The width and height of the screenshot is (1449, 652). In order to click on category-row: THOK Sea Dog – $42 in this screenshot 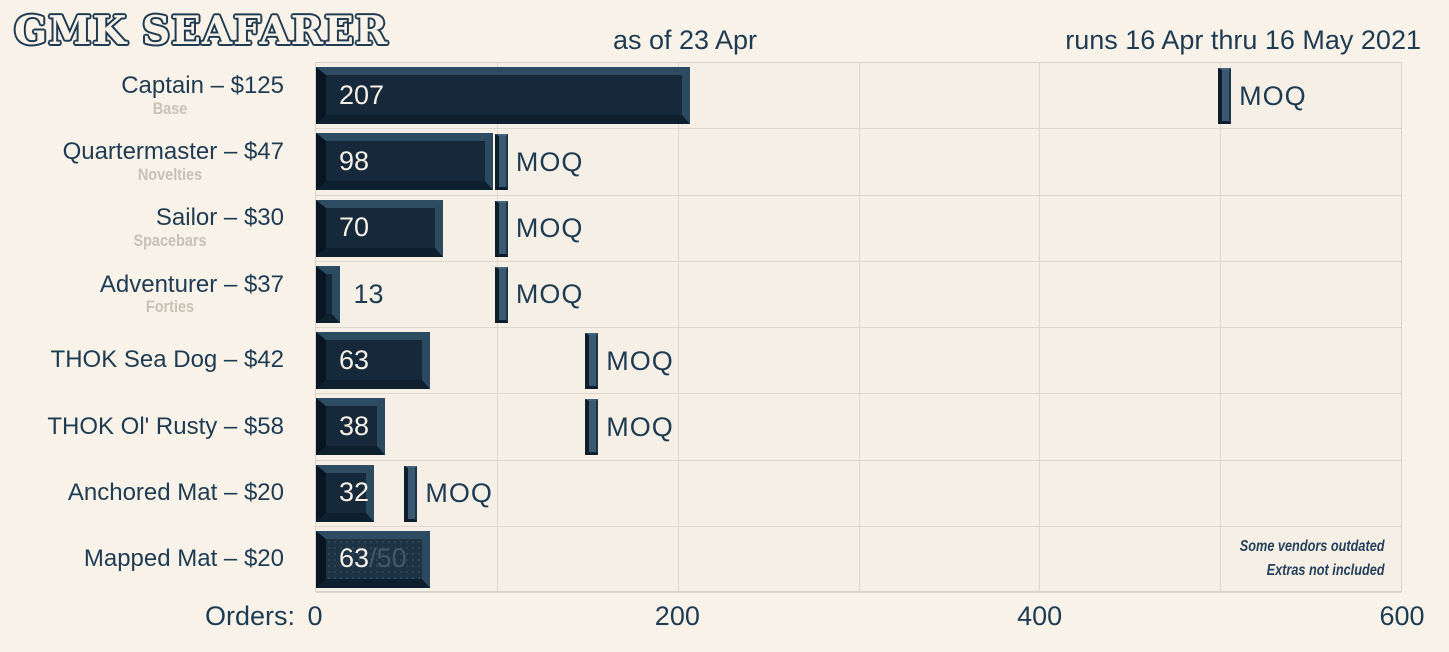, I will do `click(150, 360)`.